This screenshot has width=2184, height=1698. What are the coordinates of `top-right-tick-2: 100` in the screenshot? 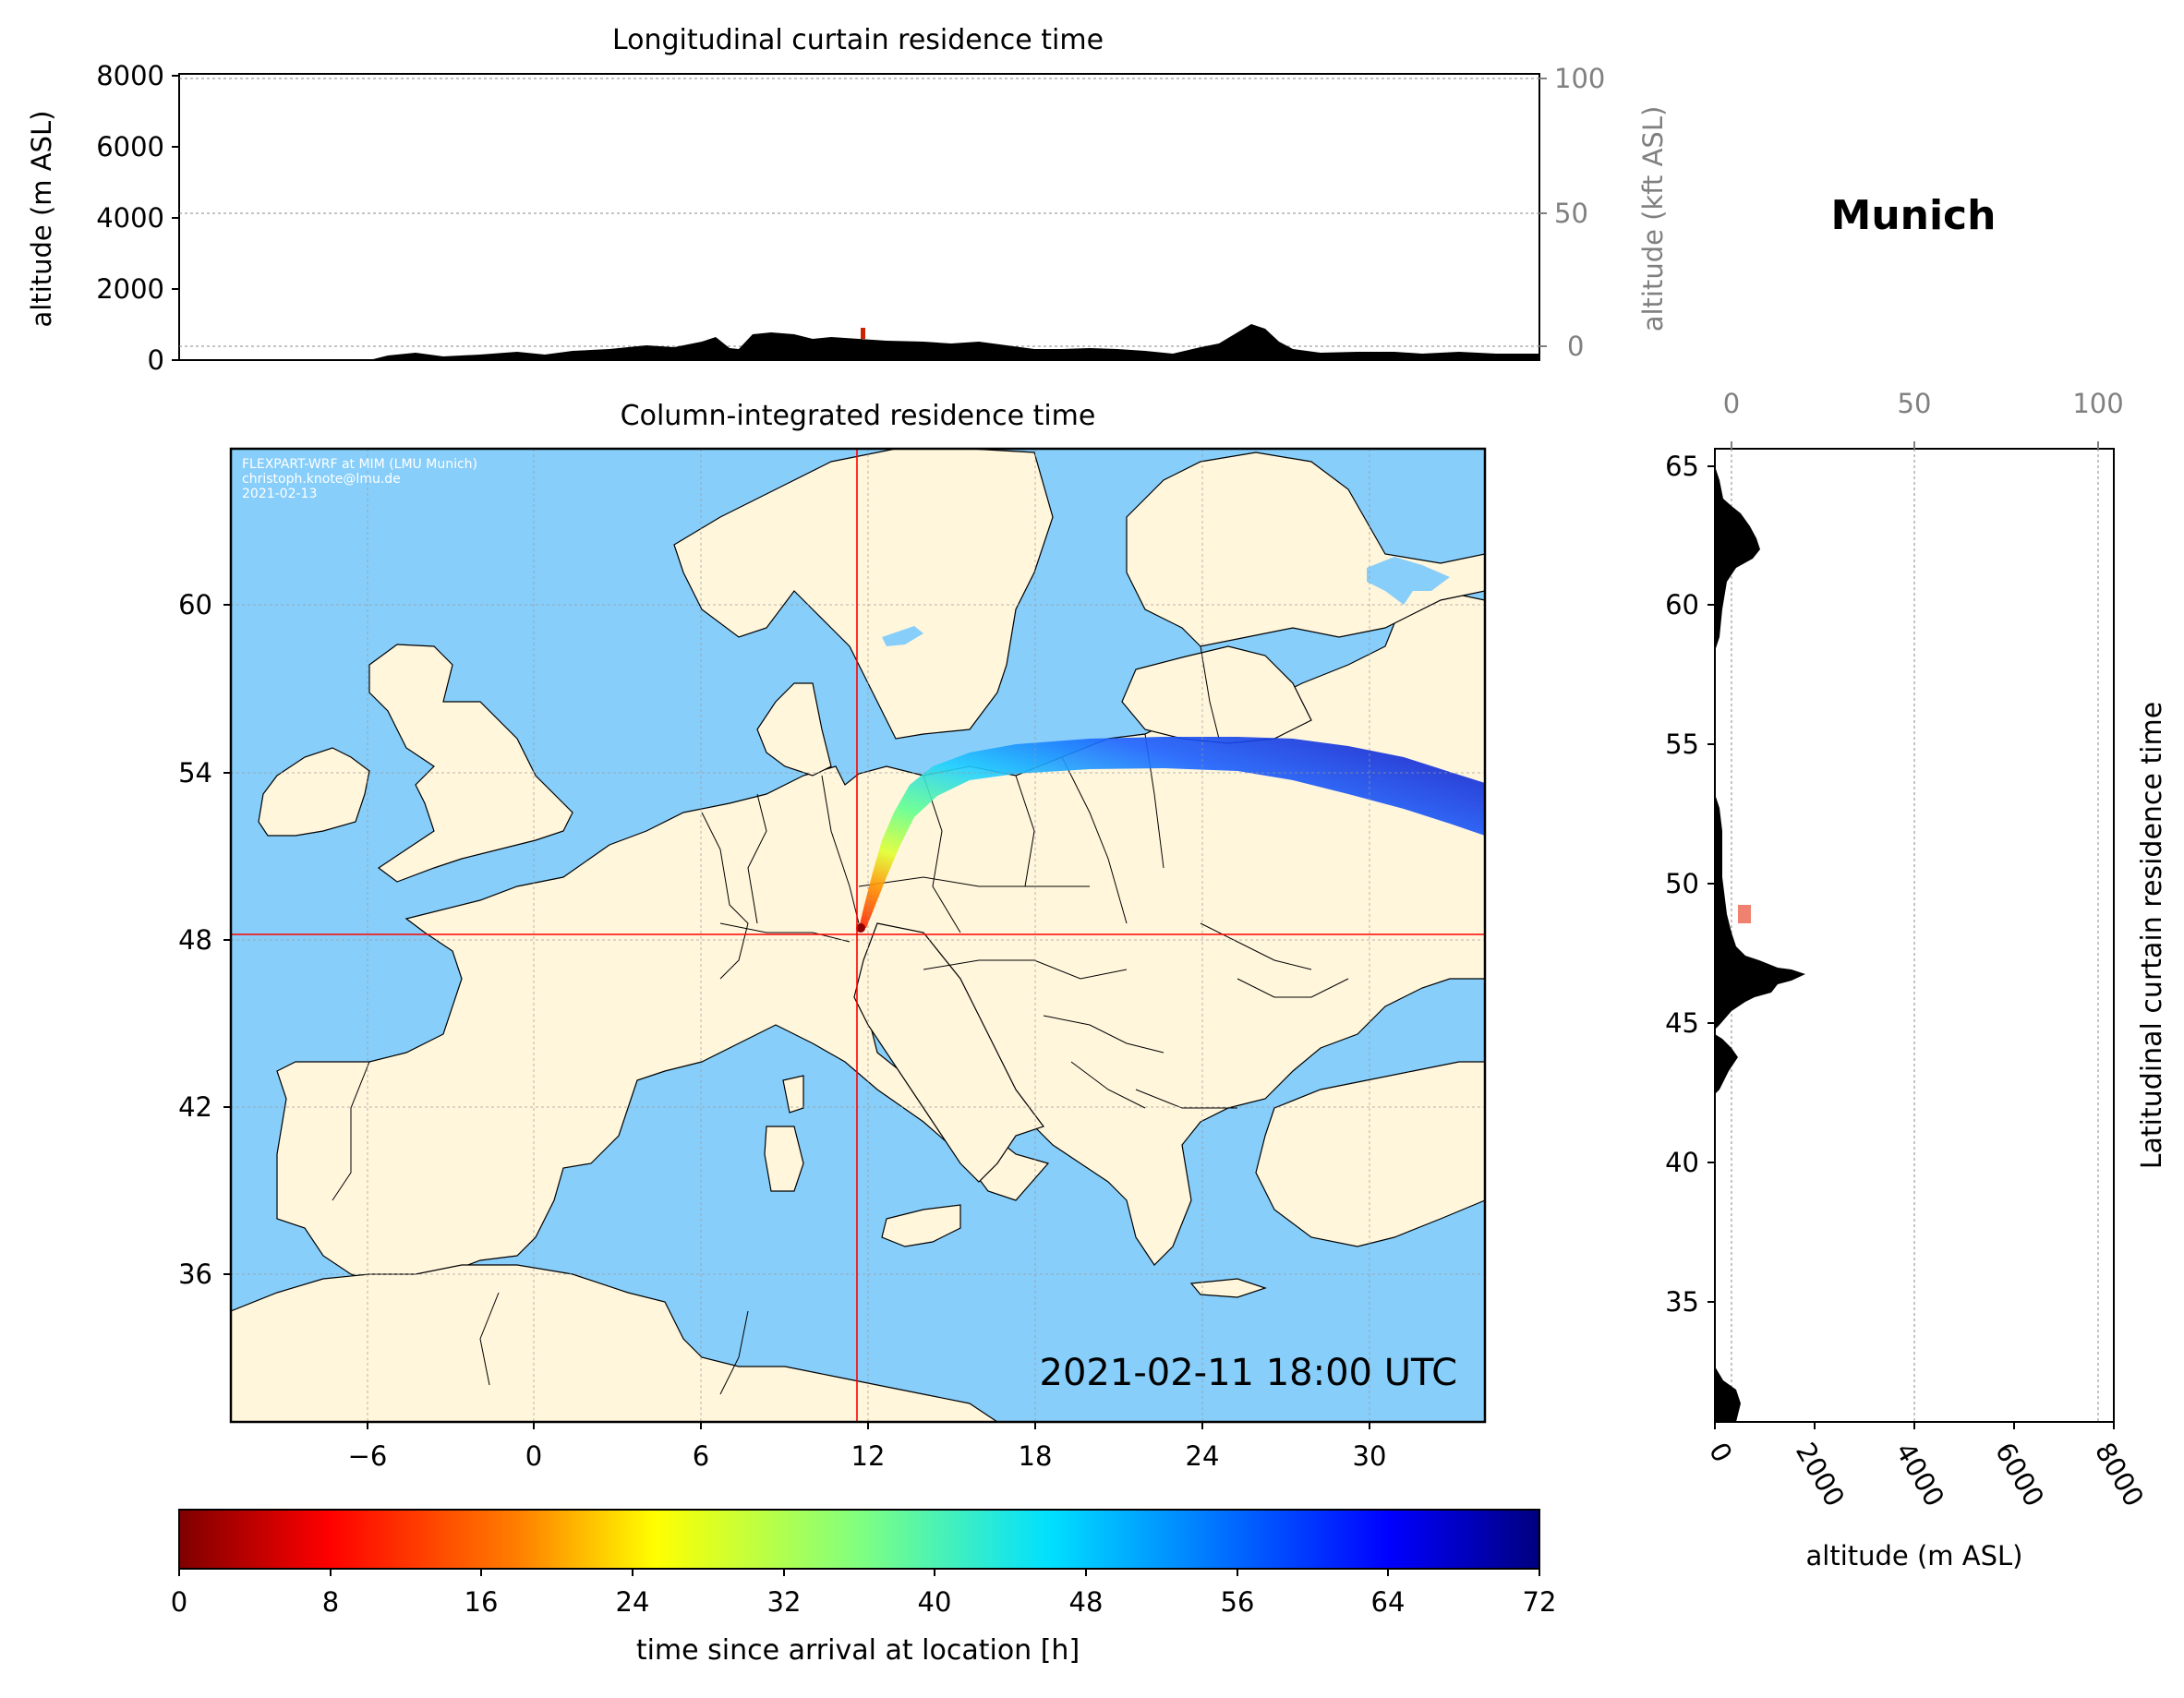 It's located at (1579, 78).